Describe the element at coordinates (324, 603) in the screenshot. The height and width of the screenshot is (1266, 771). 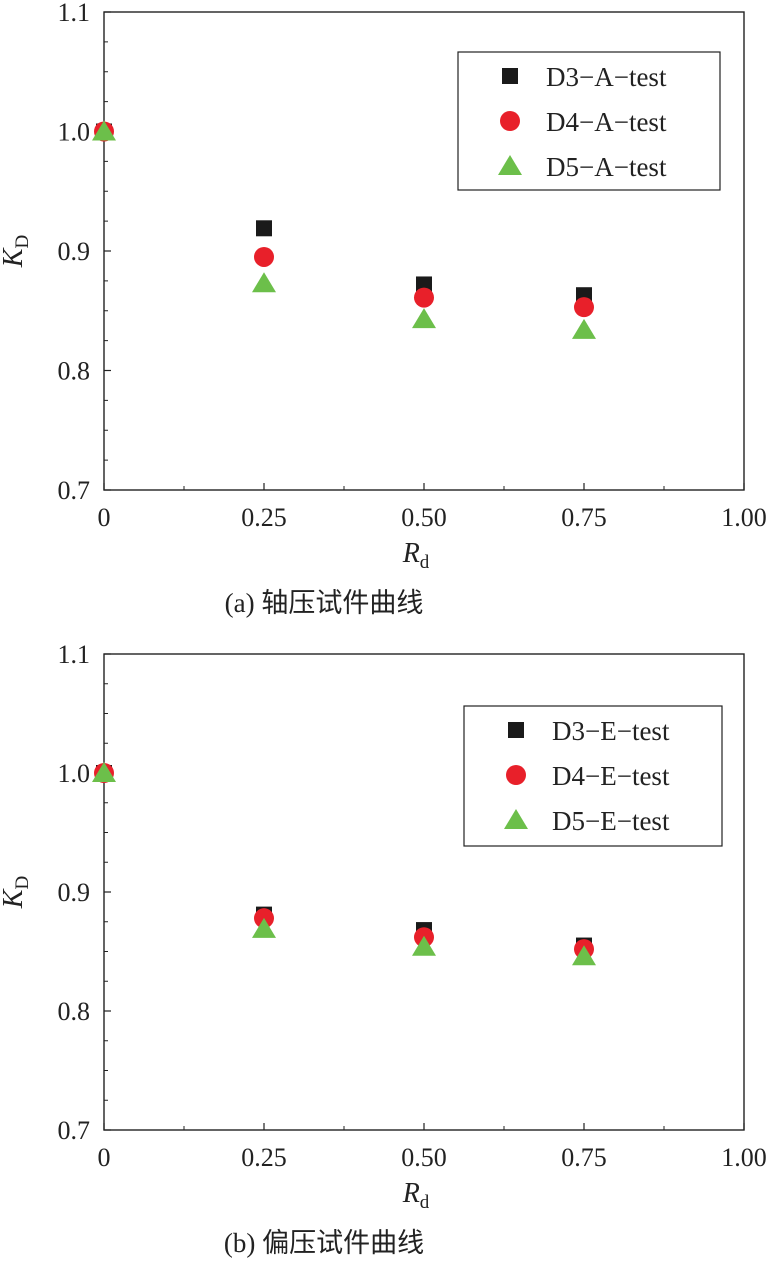
I see `figure-caption: (a) 轴压试件曲线` at that location.